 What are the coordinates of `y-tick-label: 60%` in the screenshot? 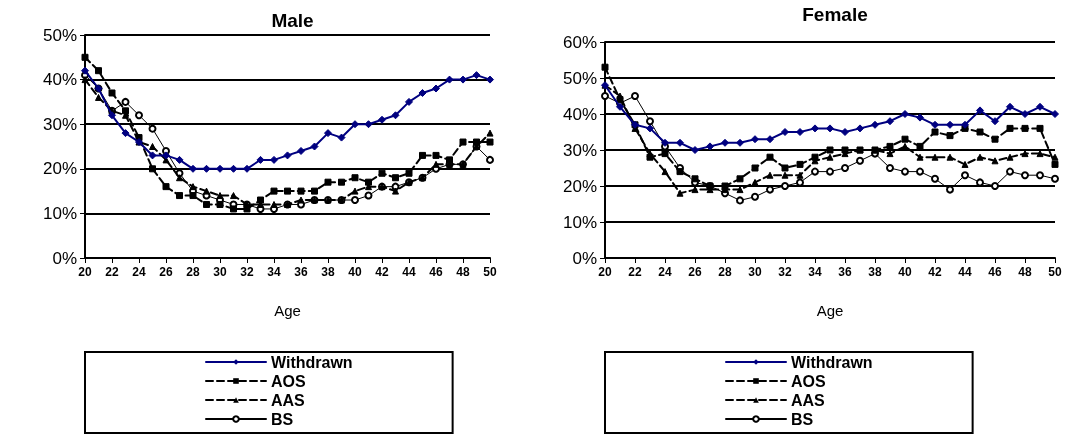 It's located at (579, 42).